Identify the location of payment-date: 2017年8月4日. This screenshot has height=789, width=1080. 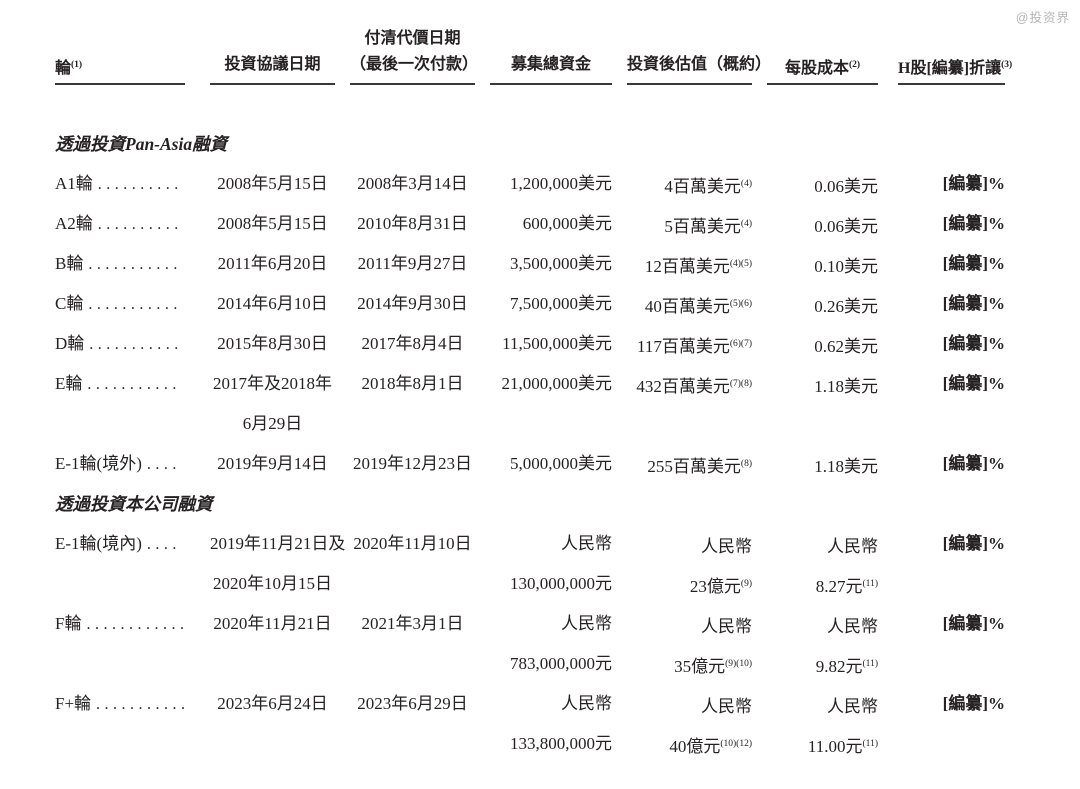
(412, 343).